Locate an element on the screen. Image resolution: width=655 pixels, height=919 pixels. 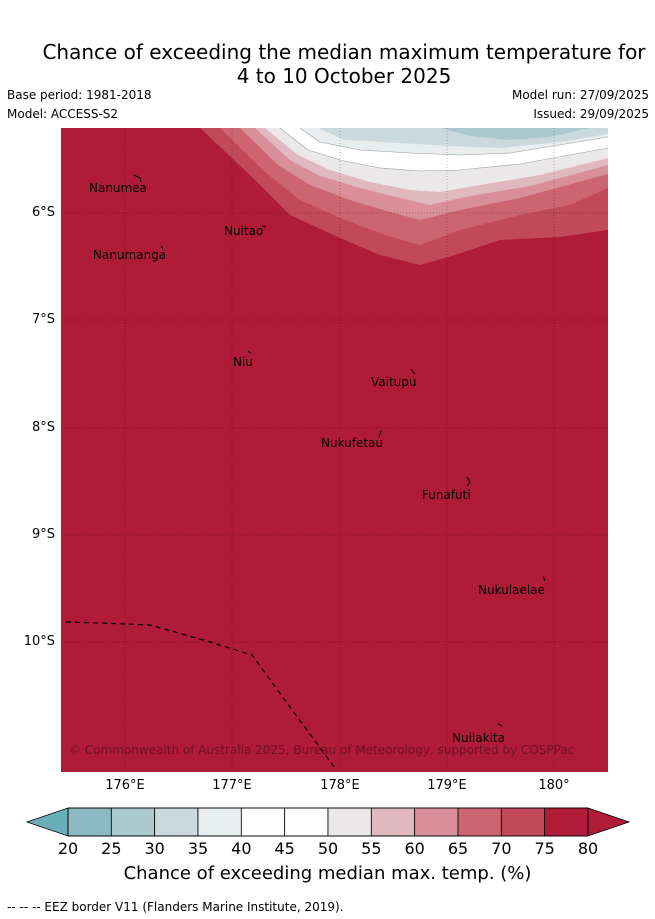
colorbar-tick-label: 50 is located at coordinates (328, 848).